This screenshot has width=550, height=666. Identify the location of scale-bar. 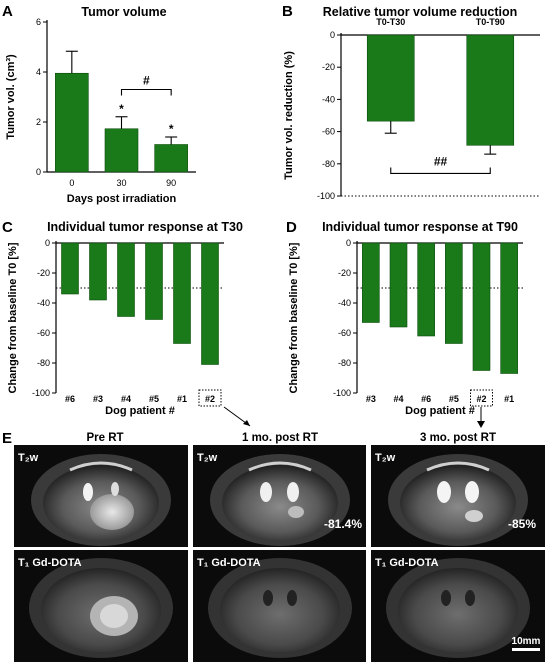
(526, 649).